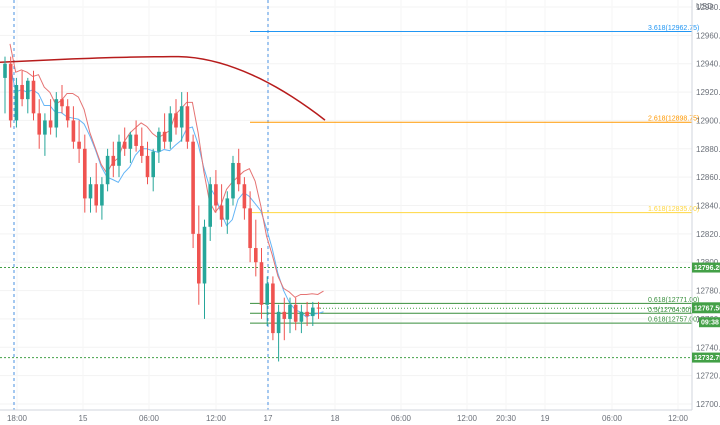 The width and height of the screenshot is (720, 425). I want to click on fib-level-label: 0.5(12764.00), so click(670, 310).